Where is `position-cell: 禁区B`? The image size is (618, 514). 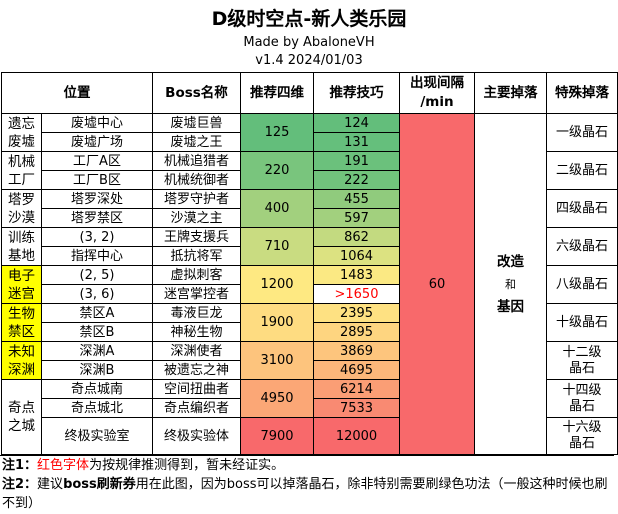
position-cell: 禁区B is located at coordinates (97, 332).